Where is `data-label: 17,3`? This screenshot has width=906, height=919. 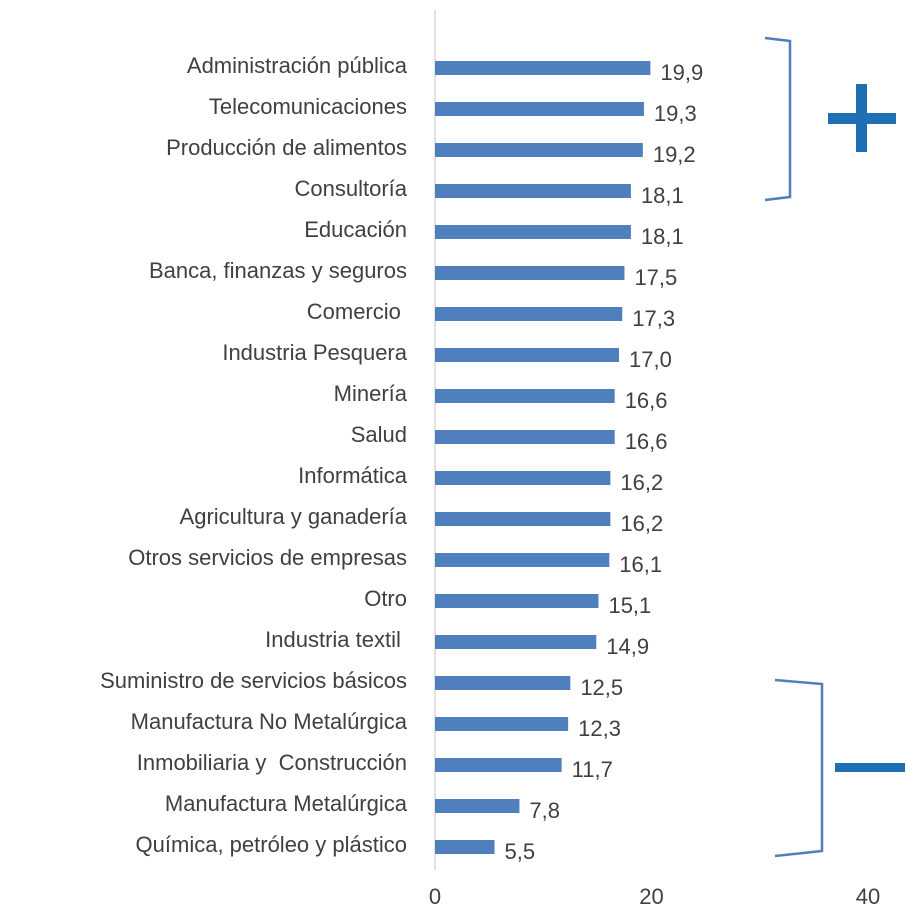
data-label: 17,3 is located at coordinates (653, 318).